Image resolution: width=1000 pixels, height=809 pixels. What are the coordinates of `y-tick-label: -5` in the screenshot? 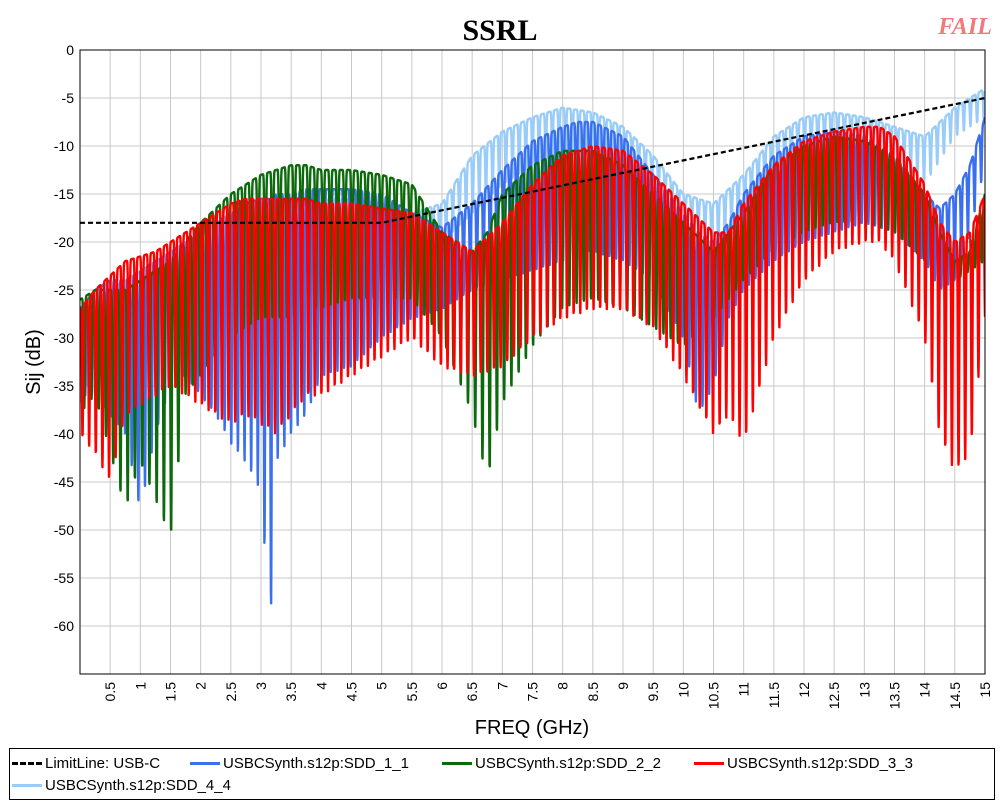 It's located at (68, 98).